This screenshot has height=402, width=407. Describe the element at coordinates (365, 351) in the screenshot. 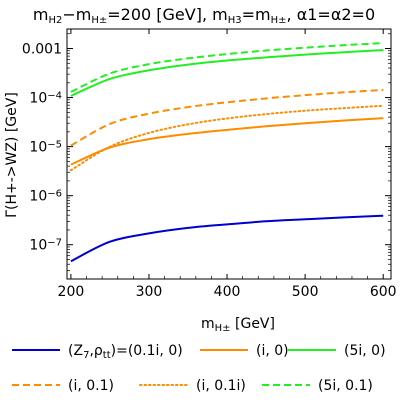

I see `legend-label-2: (5i, 0)` at that location.